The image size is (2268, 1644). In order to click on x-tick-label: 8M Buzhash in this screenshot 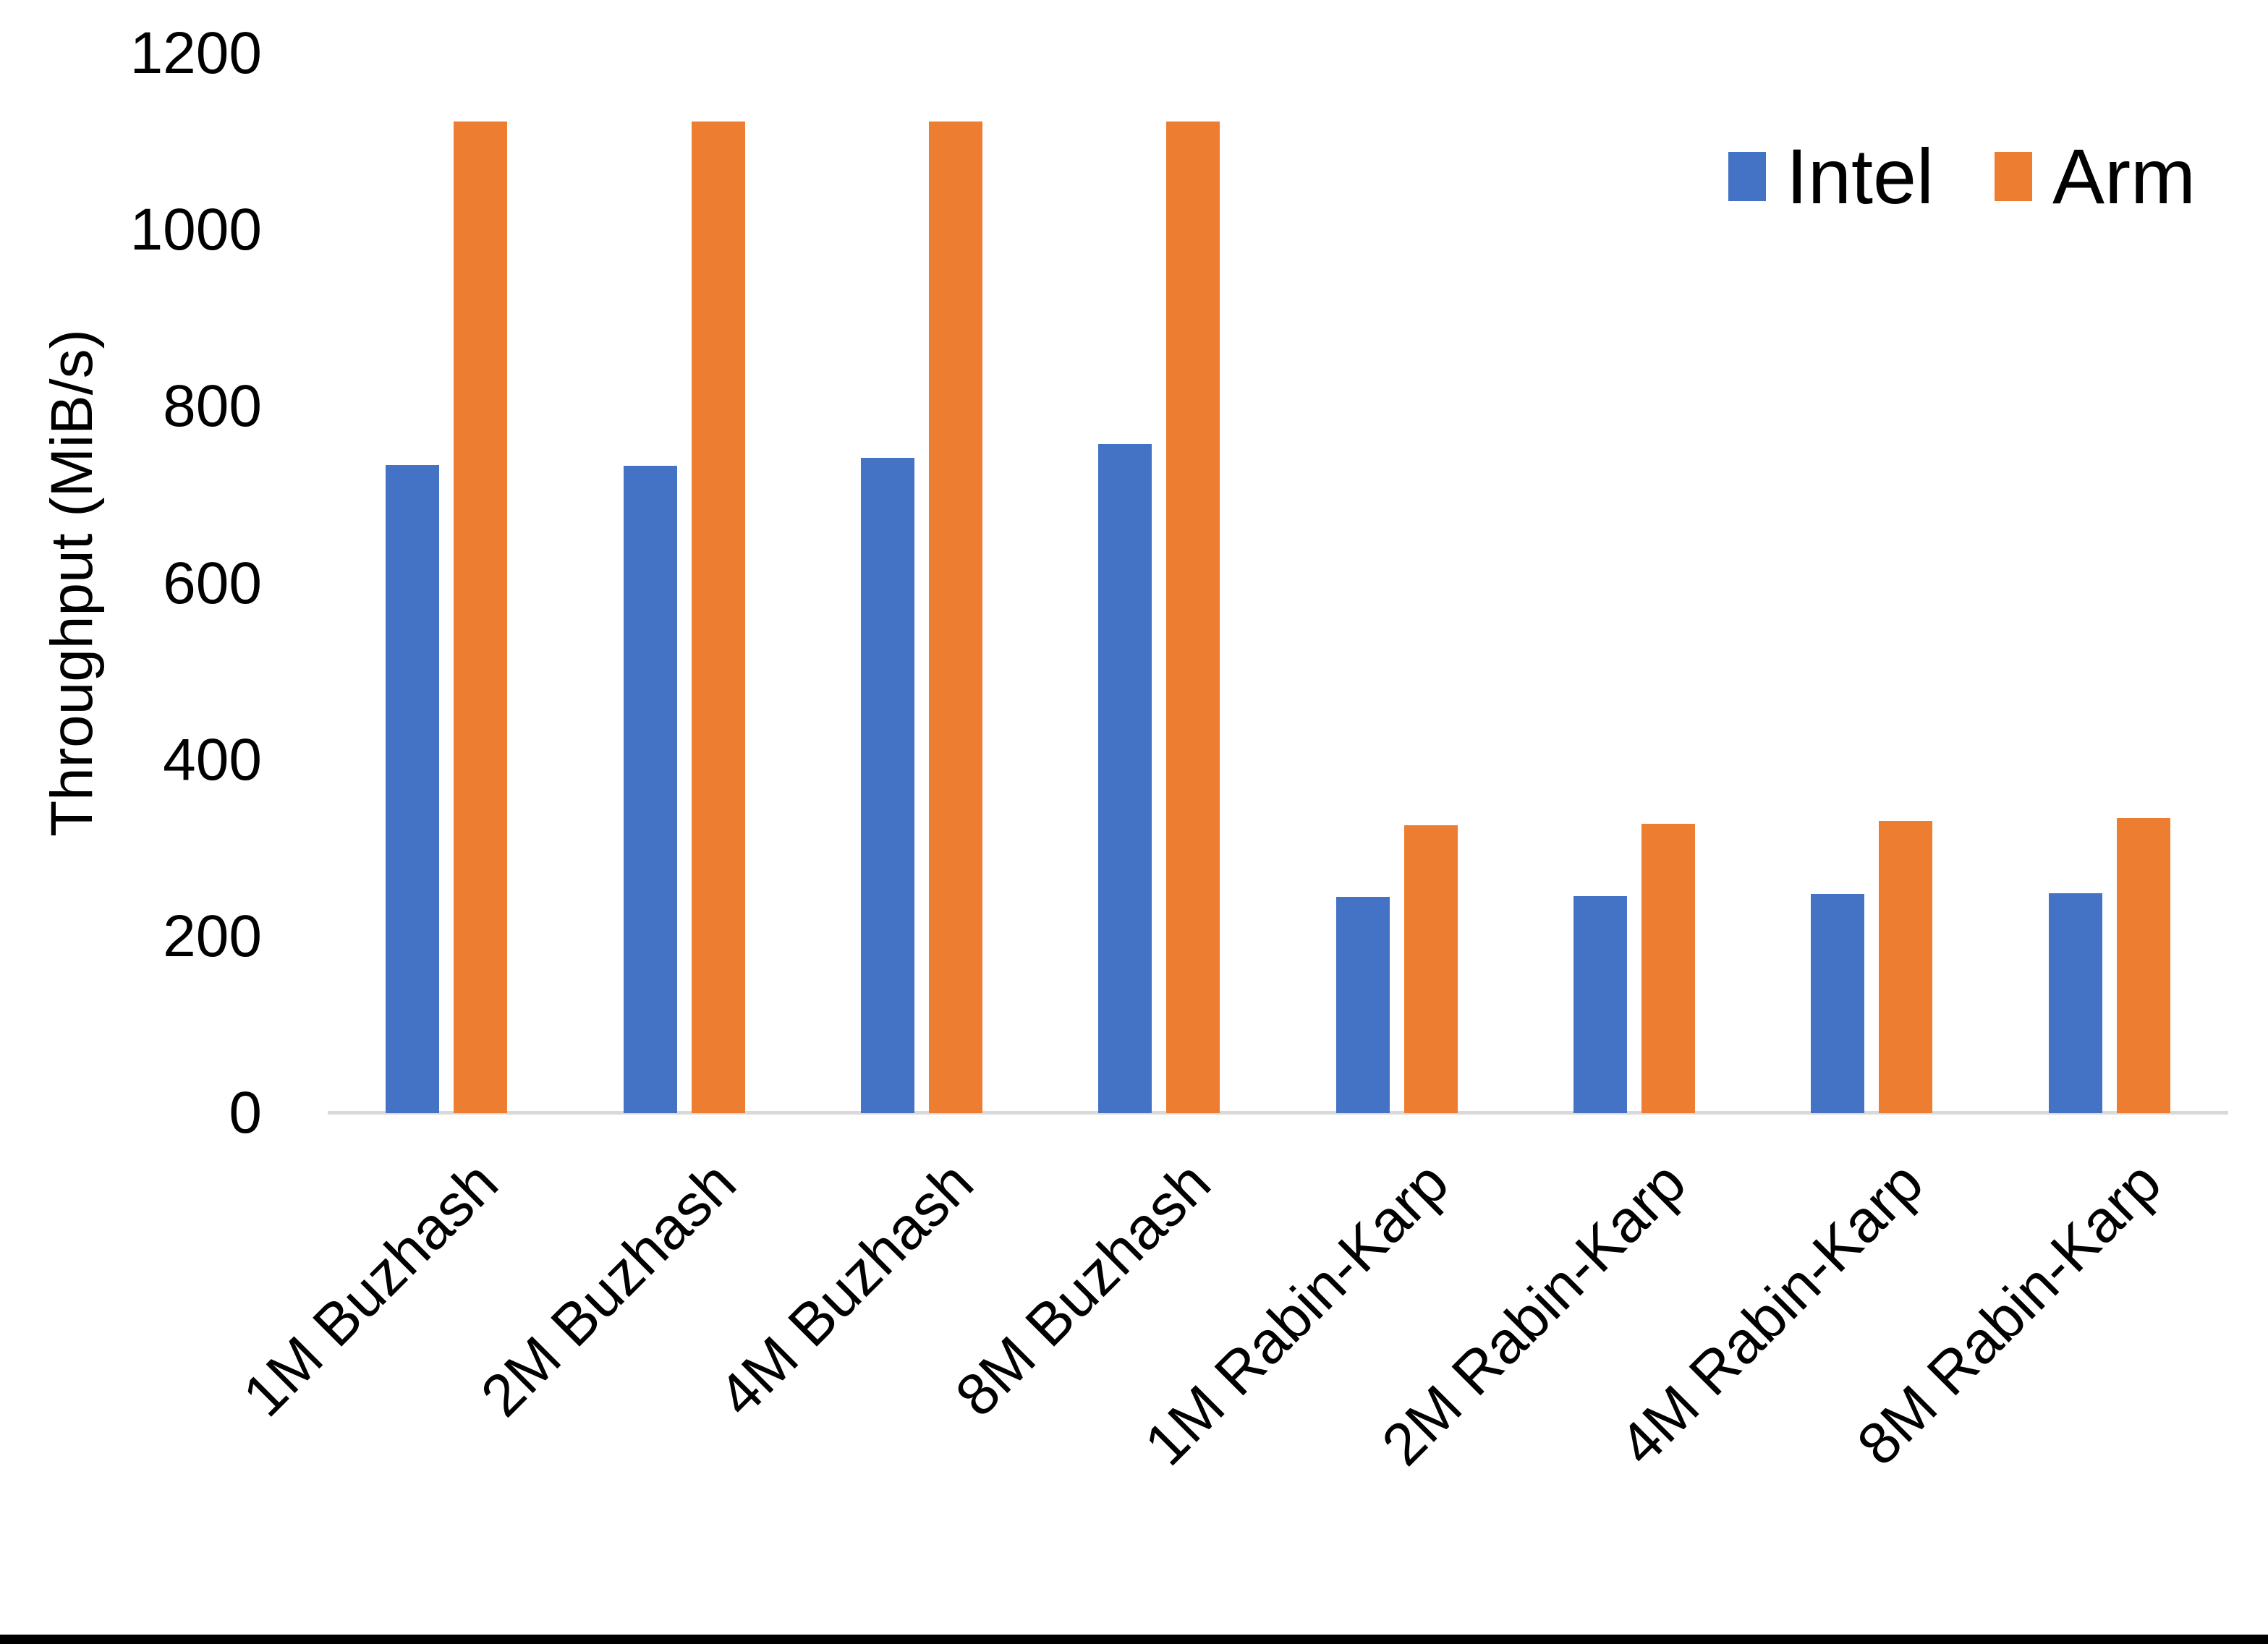, I will do `click(1083, 1289)`.